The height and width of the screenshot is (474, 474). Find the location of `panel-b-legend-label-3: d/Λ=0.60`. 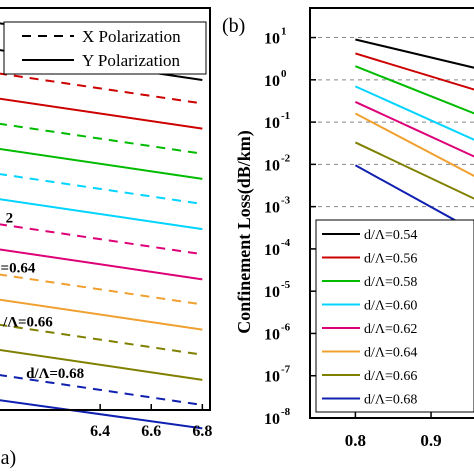

panel-b-legend-label-3: d/Λ=0.60 is located at coordinates (390, 306).